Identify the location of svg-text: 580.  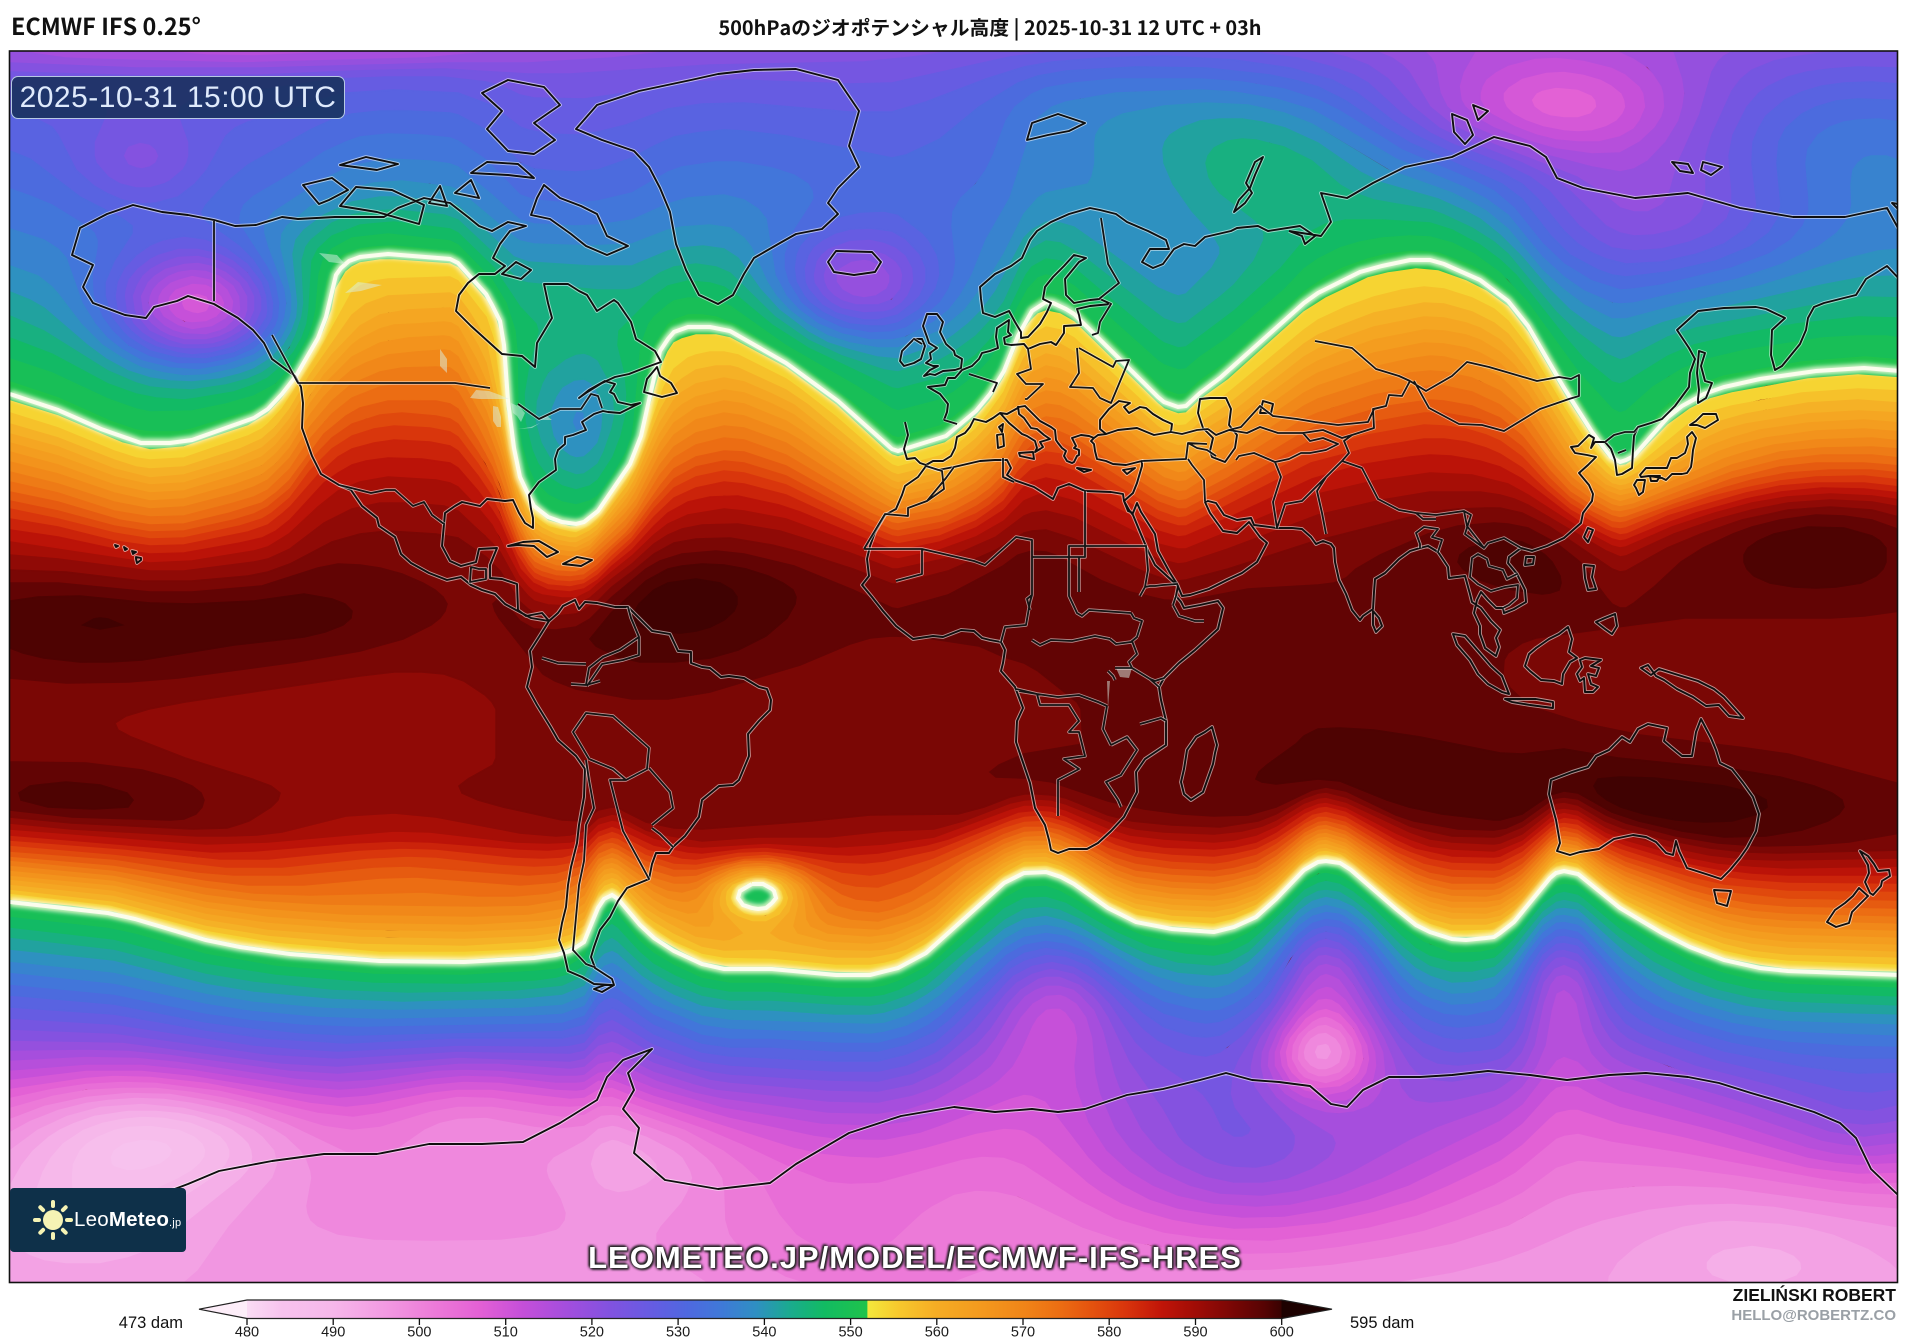
(1109, 1332).